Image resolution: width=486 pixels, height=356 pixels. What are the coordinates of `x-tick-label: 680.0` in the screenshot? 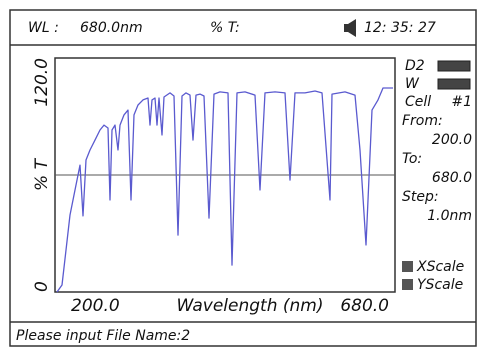 It's located at (364, 306).